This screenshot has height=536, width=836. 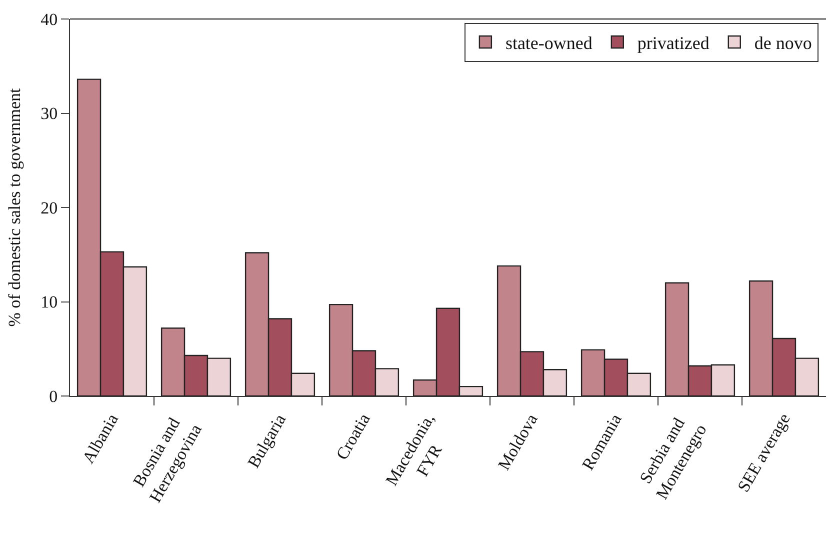 What do you see at coordinates (49, 302) in the screenshot?
I see `y-tick-label: 10` at bounding box center [49, 302].